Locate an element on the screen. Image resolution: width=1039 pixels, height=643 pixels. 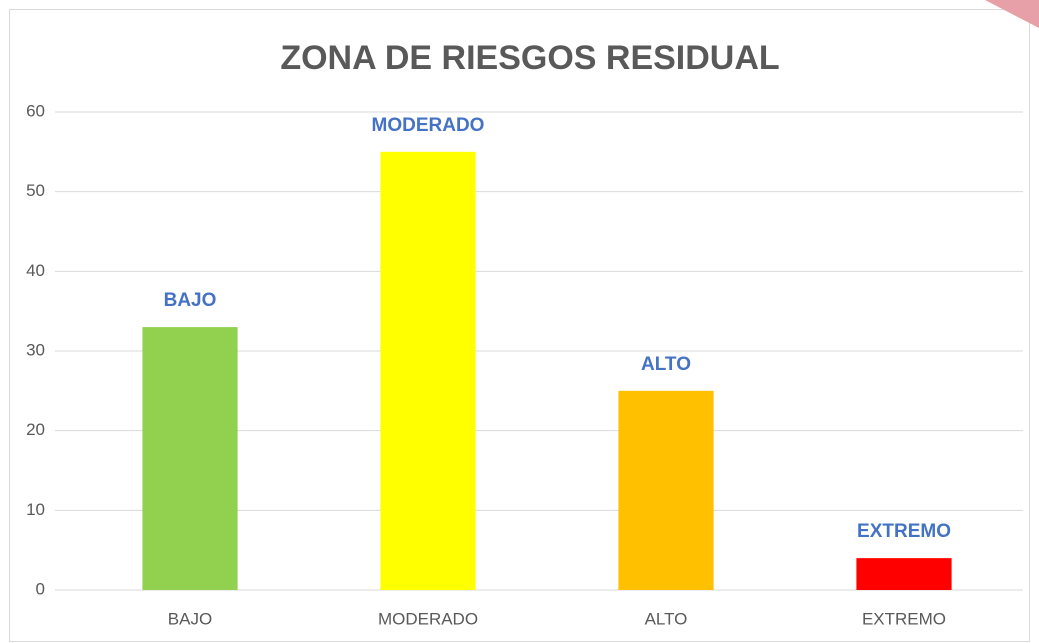
x-tick-label: MODERADO is located at coordinates (428, 618).